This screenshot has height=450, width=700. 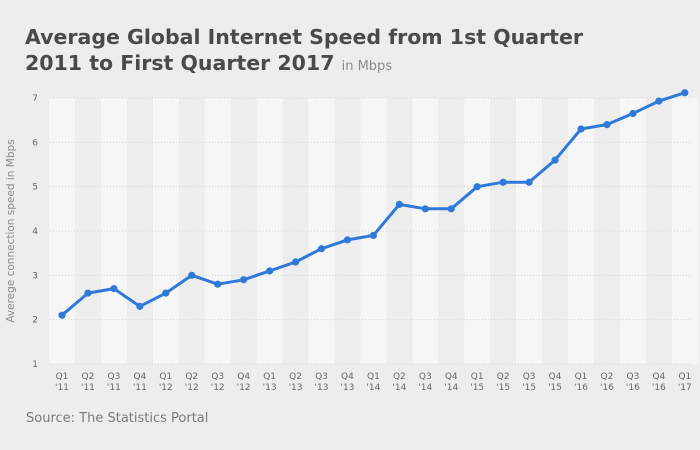 What do you see at coordinates (685, 382) in the screenshot?
I see `x-tick-label: Q1'17` at bounding box center [685, 382].